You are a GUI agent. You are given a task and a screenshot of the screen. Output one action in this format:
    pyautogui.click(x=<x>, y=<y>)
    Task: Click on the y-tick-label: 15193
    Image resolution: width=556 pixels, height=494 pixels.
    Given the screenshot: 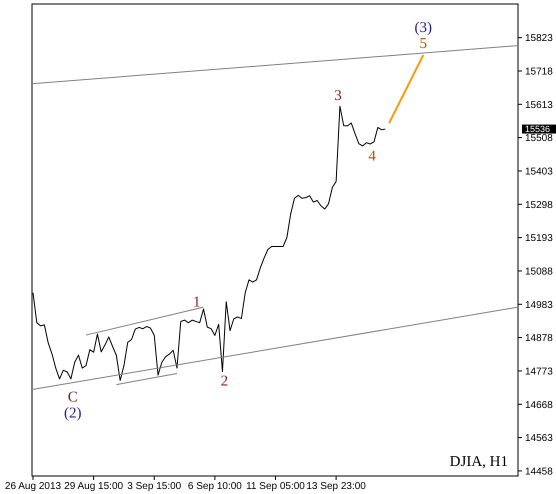 What is the action you would take?
    pyautogui.click(x=539, y=238)
    